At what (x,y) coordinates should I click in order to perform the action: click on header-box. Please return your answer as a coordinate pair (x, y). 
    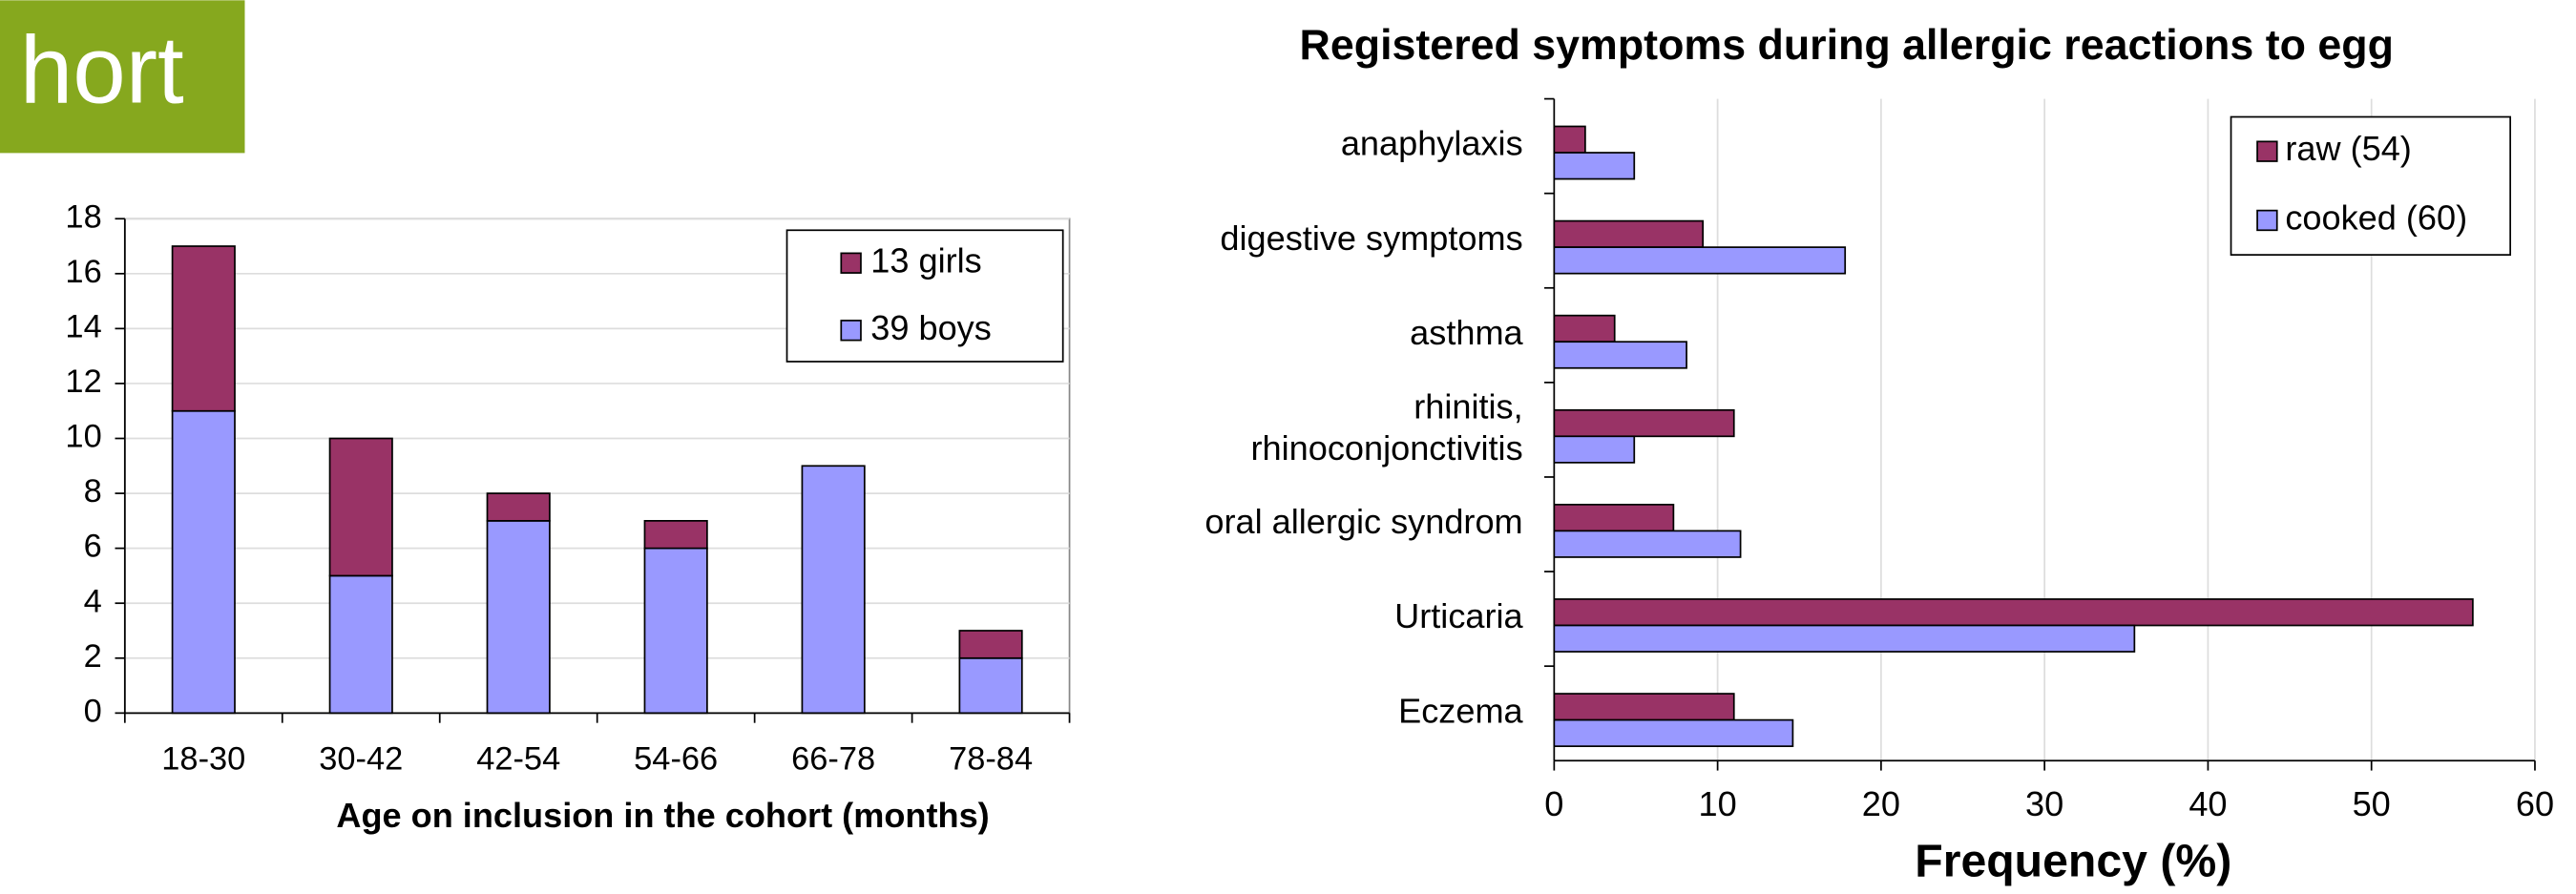
    Looking at the image, I should click on (122, 77).